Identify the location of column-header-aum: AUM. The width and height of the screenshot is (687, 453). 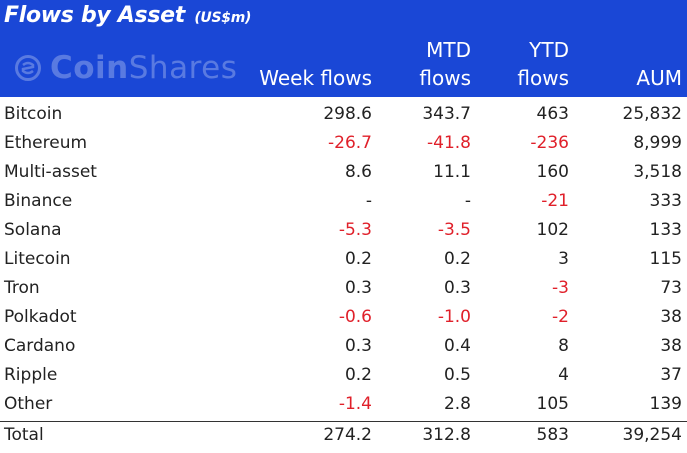
(659, 78).